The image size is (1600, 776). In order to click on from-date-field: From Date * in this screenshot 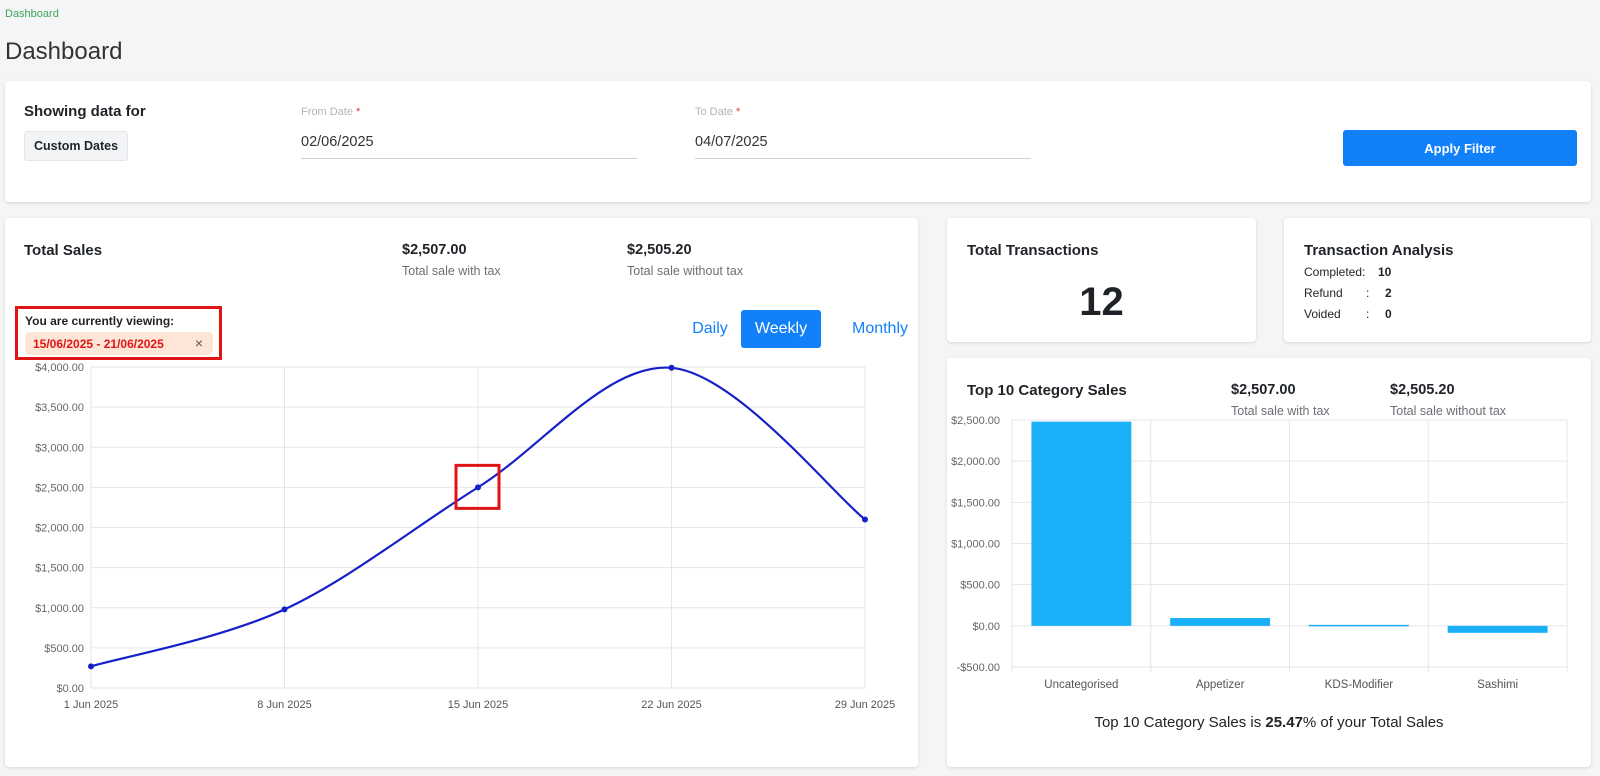, I will do `click(469, 132)`.